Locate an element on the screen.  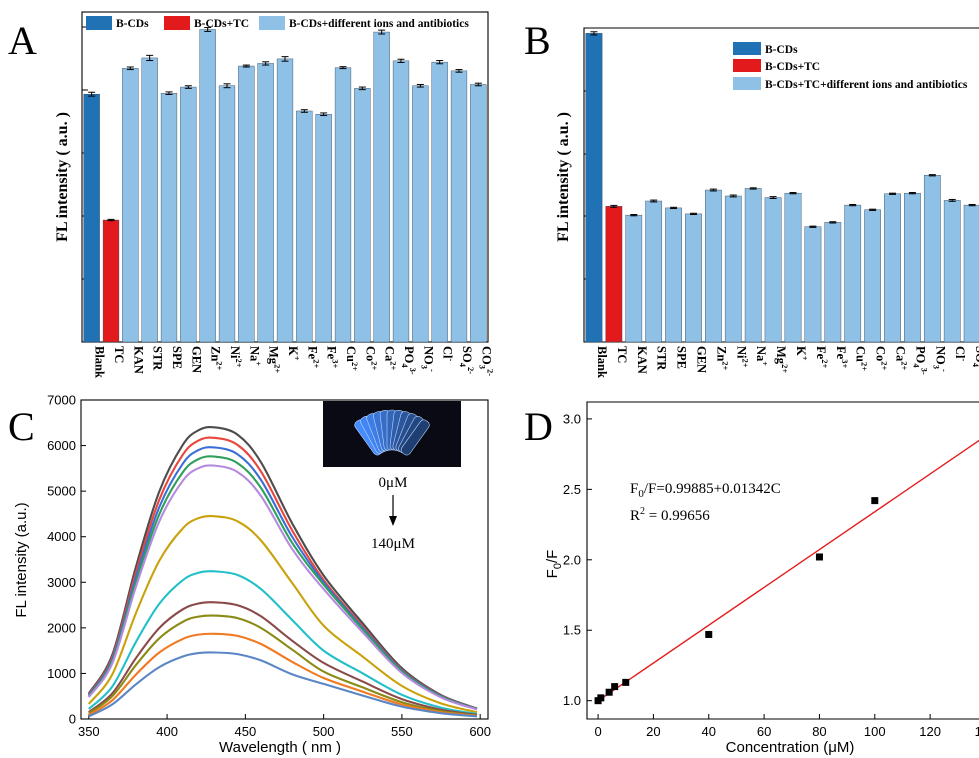
panel-a-ylabel: FL intensity ( a.u. ) is located at coordinates (62, 177).